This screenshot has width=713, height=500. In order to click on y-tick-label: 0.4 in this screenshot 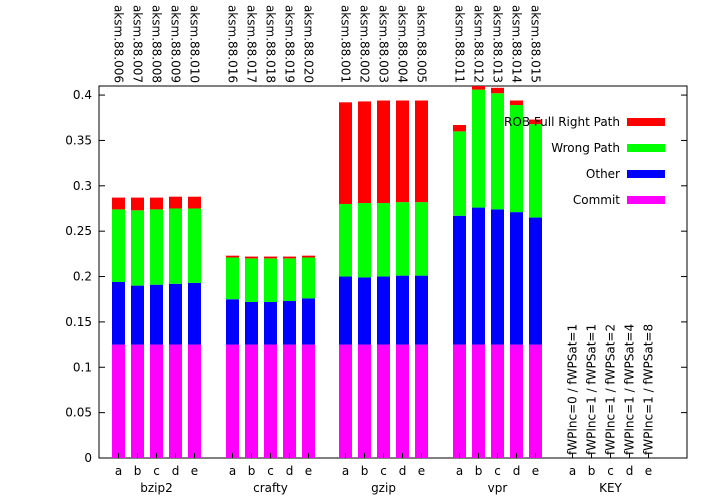, I will do `click(82, 95)`.